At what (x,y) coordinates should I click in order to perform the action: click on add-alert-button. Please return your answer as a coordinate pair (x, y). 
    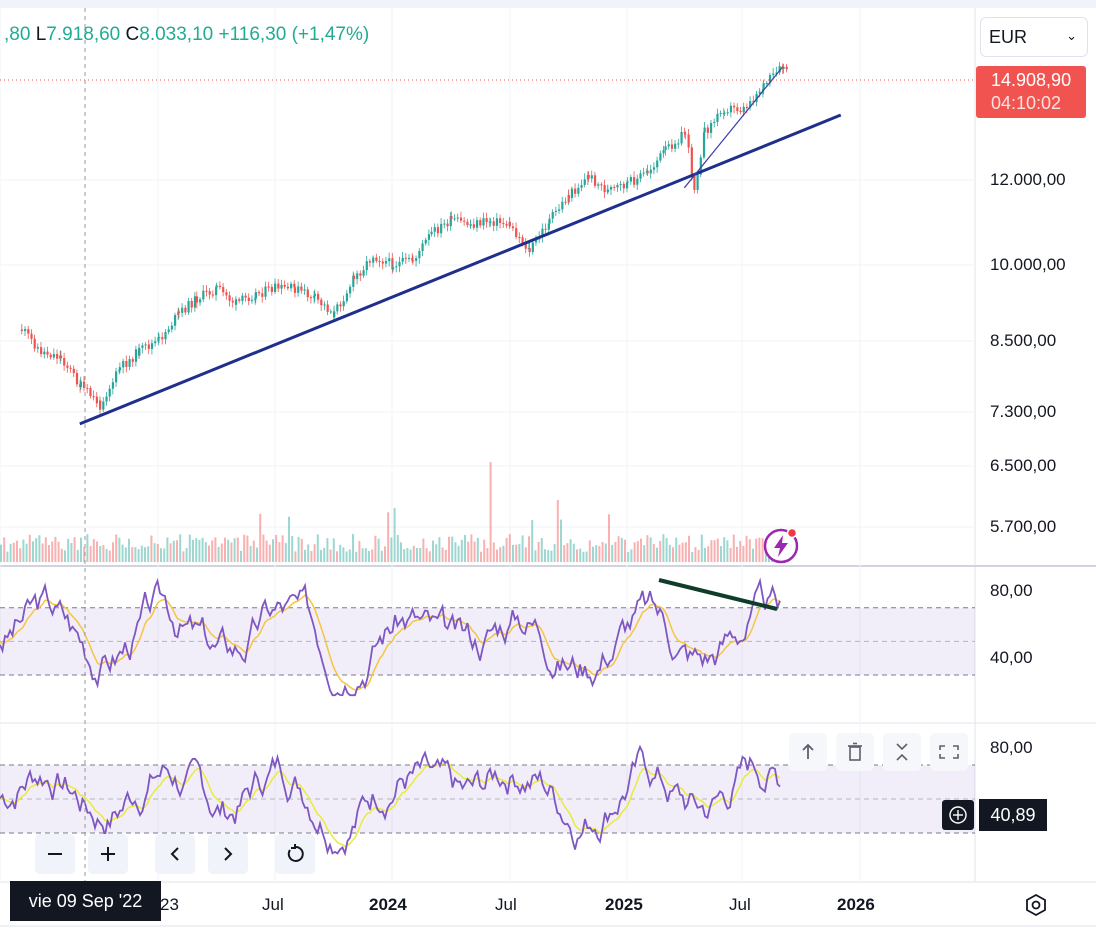
    Looking at the image, I should click on (958, 815).